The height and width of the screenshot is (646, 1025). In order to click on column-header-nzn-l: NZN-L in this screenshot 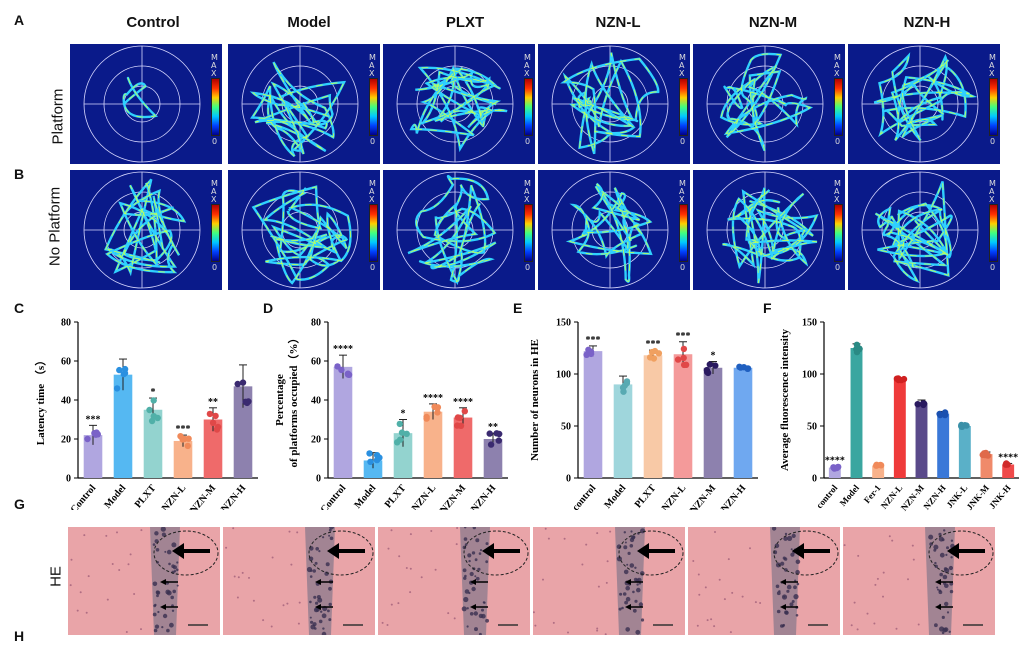, I will do `click(618, 22)`.